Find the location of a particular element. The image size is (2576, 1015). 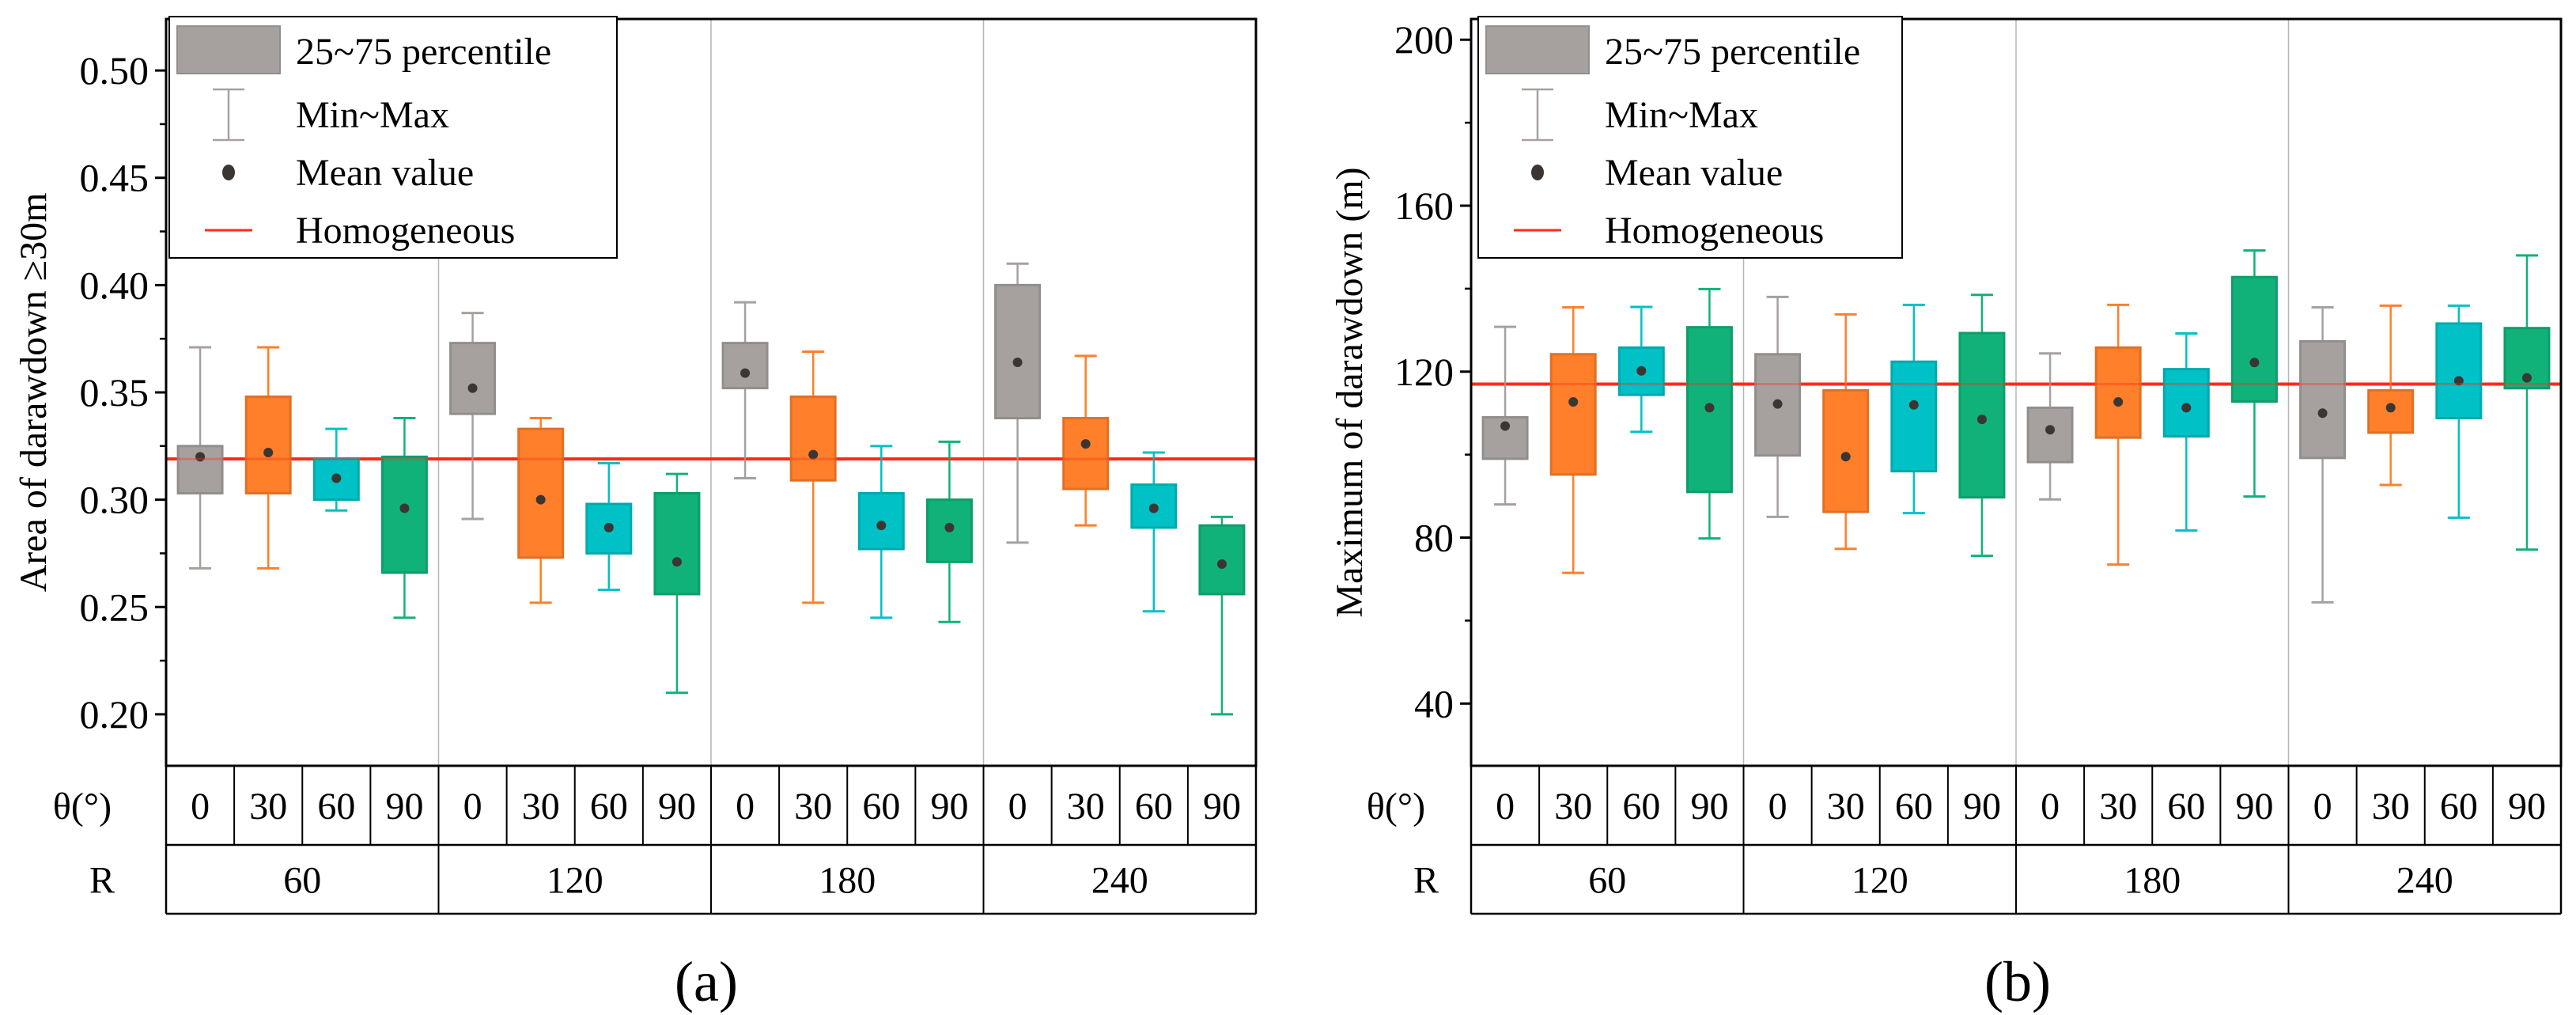

legend-frame is located at coordinates (393, 137).